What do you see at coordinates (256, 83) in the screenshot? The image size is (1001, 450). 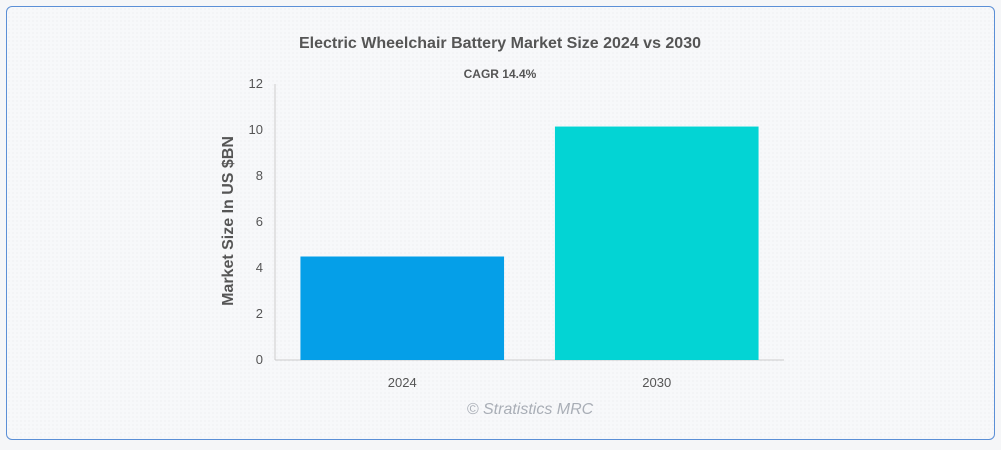 I see `y-tick-label: 12` at bounding box center [256, 83].